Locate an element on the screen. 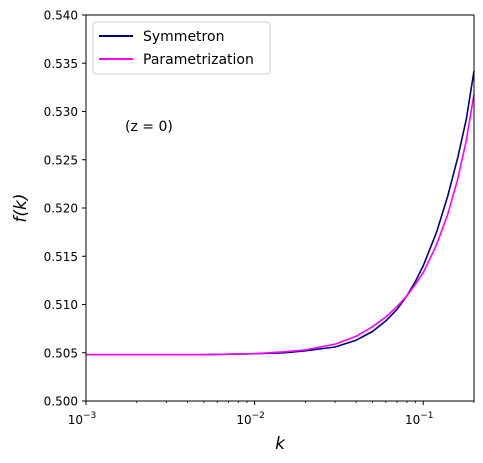 This screenshot has height=463, width=483. legend-label-parametrization: Parametrization is located at coordinates (198, 60).